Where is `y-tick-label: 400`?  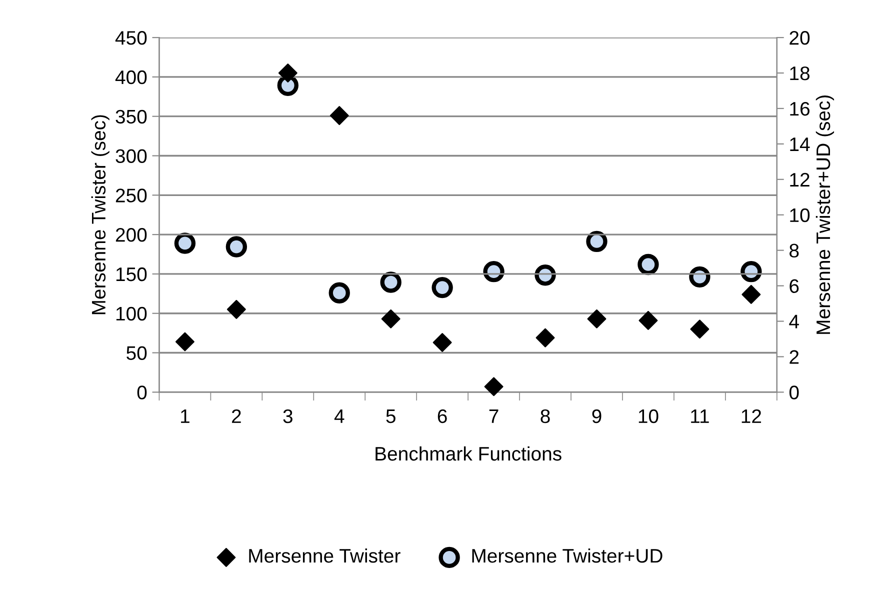 y-tick-label: 400 is located at coordinates (131, 77).